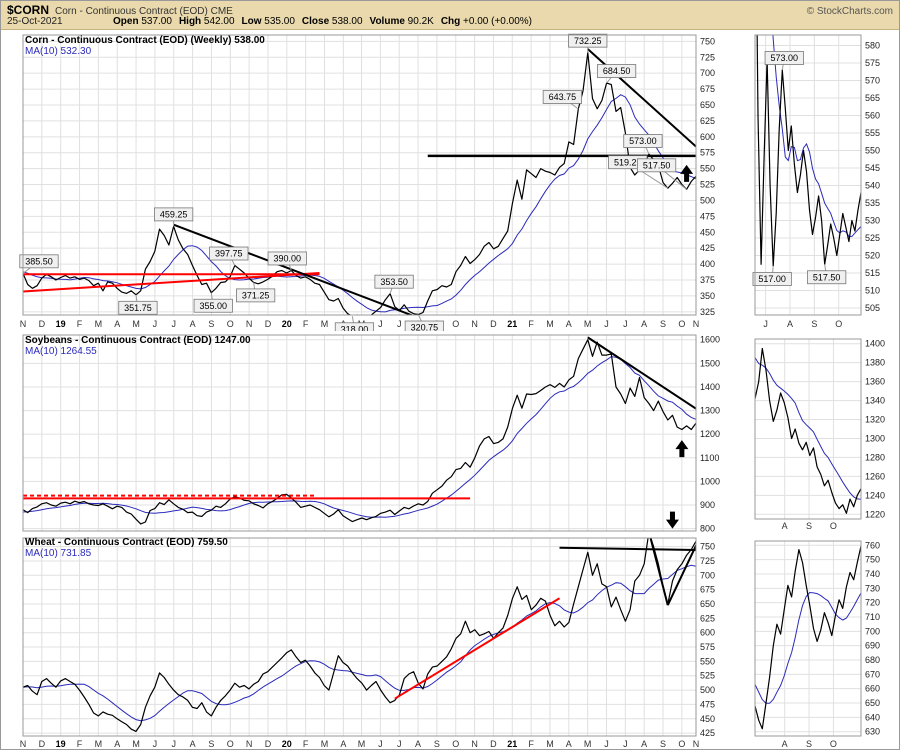  What do you see at coordinates (872, 221) in the screenshot?
I see `y-axis-label: 530` at bounding box center [872, 221].